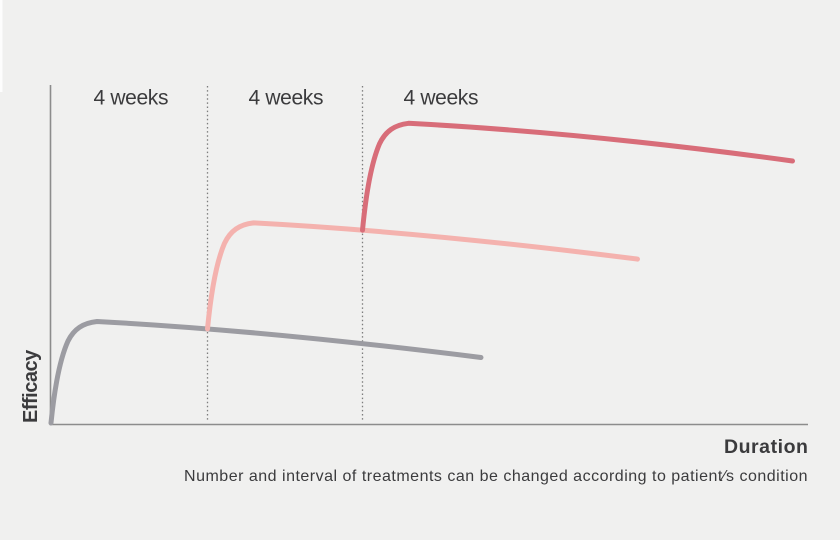 Image resolution: width=840 pixels, height=540 pixels. Describe the element at coordinates (31, 386) in the screenshot. I see `svg-text: Efficacy` at that location.